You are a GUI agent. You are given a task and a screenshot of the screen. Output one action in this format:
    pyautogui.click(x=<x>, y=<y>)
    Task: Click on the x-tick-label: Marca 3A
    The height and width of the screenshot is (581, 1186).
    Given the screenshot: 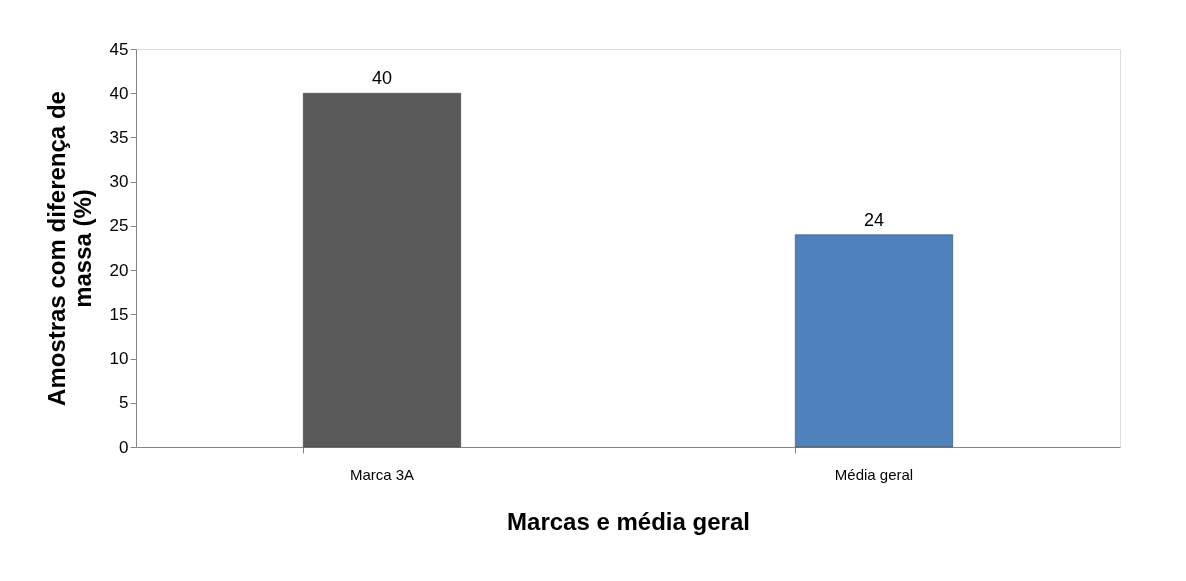 What is the action you would take?
    pyautogui.click(x=382, y=474)
    